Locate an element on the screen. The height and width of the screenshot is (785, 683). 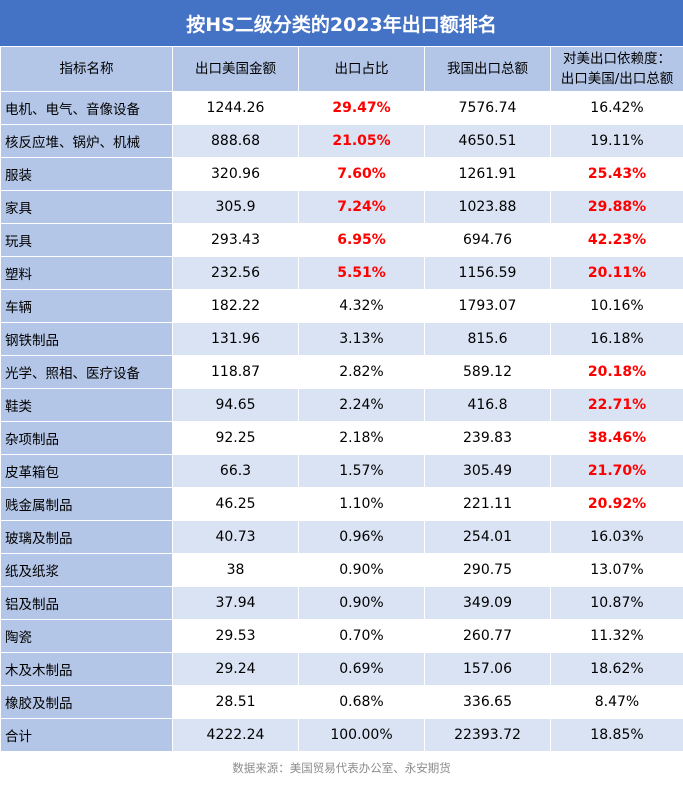
cell-total-export: 22393.72 is located at coordinates (487, 735).